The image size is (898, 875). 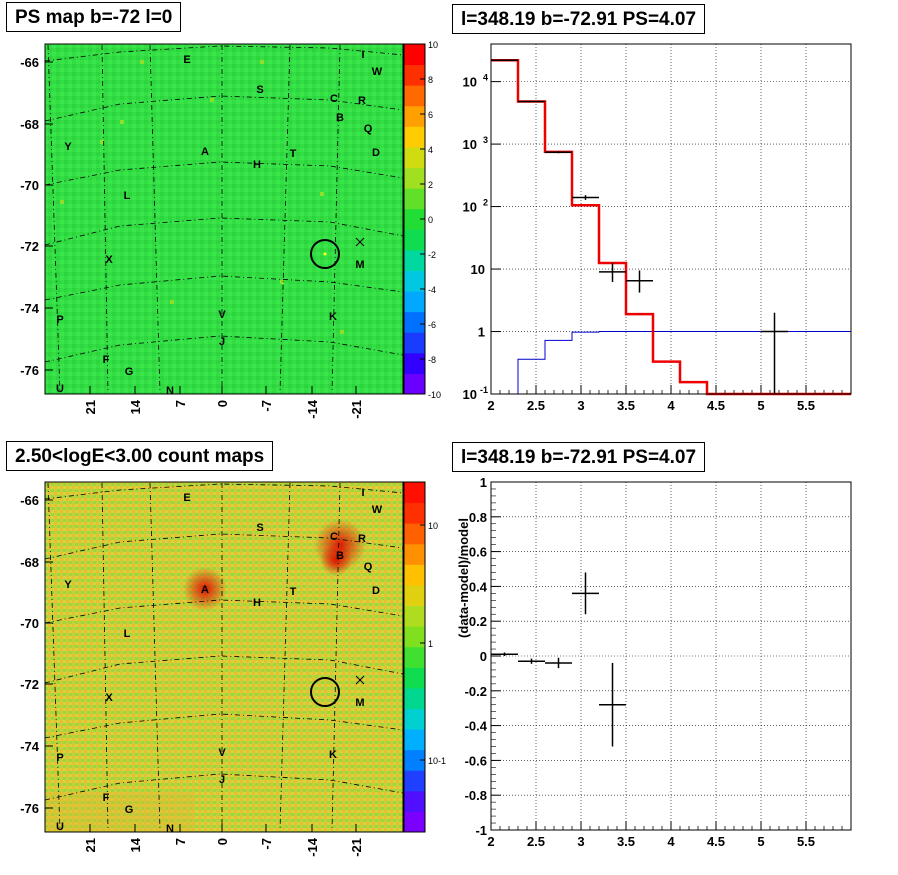 I want to click on spectrum-xtick-label: 2.5, so click(x=536, y=405).